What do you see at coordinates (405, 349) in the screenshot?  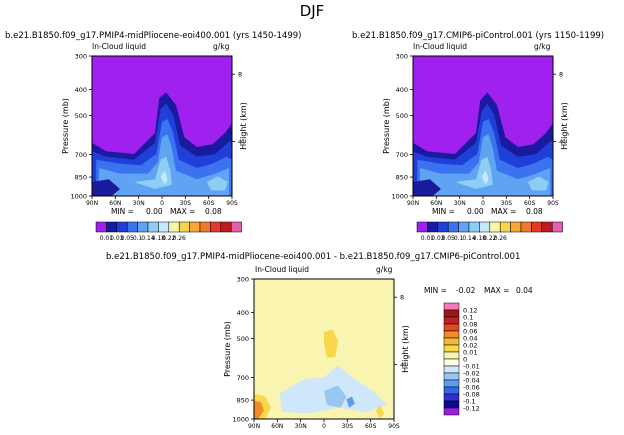 I see `diff-ylabel-right: Height (km)` at bounding box center [405, 349].